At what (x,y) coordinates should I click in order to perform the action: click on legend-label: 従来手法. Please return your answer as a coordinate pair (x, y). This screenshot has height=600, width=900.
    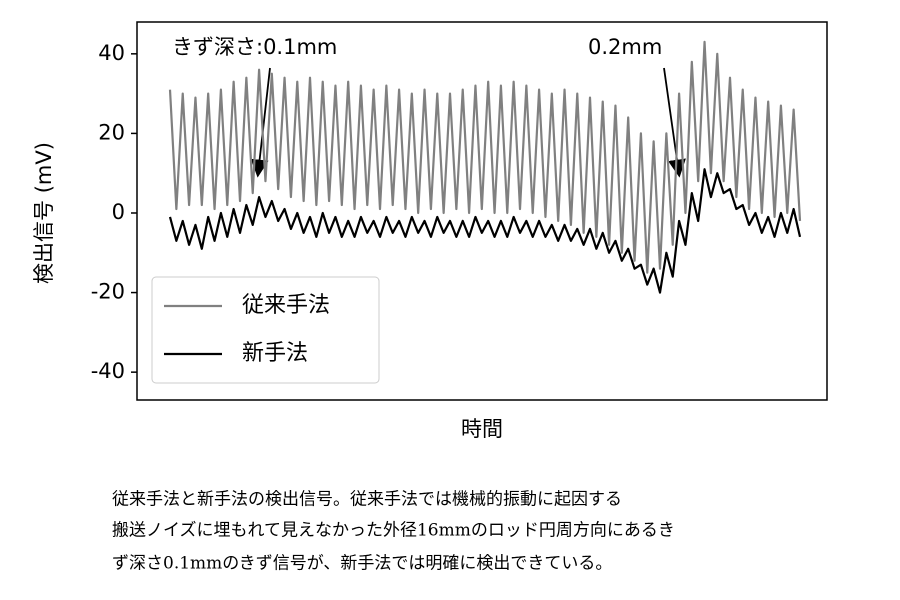
    Looking at the image, I should click on (286, 305).